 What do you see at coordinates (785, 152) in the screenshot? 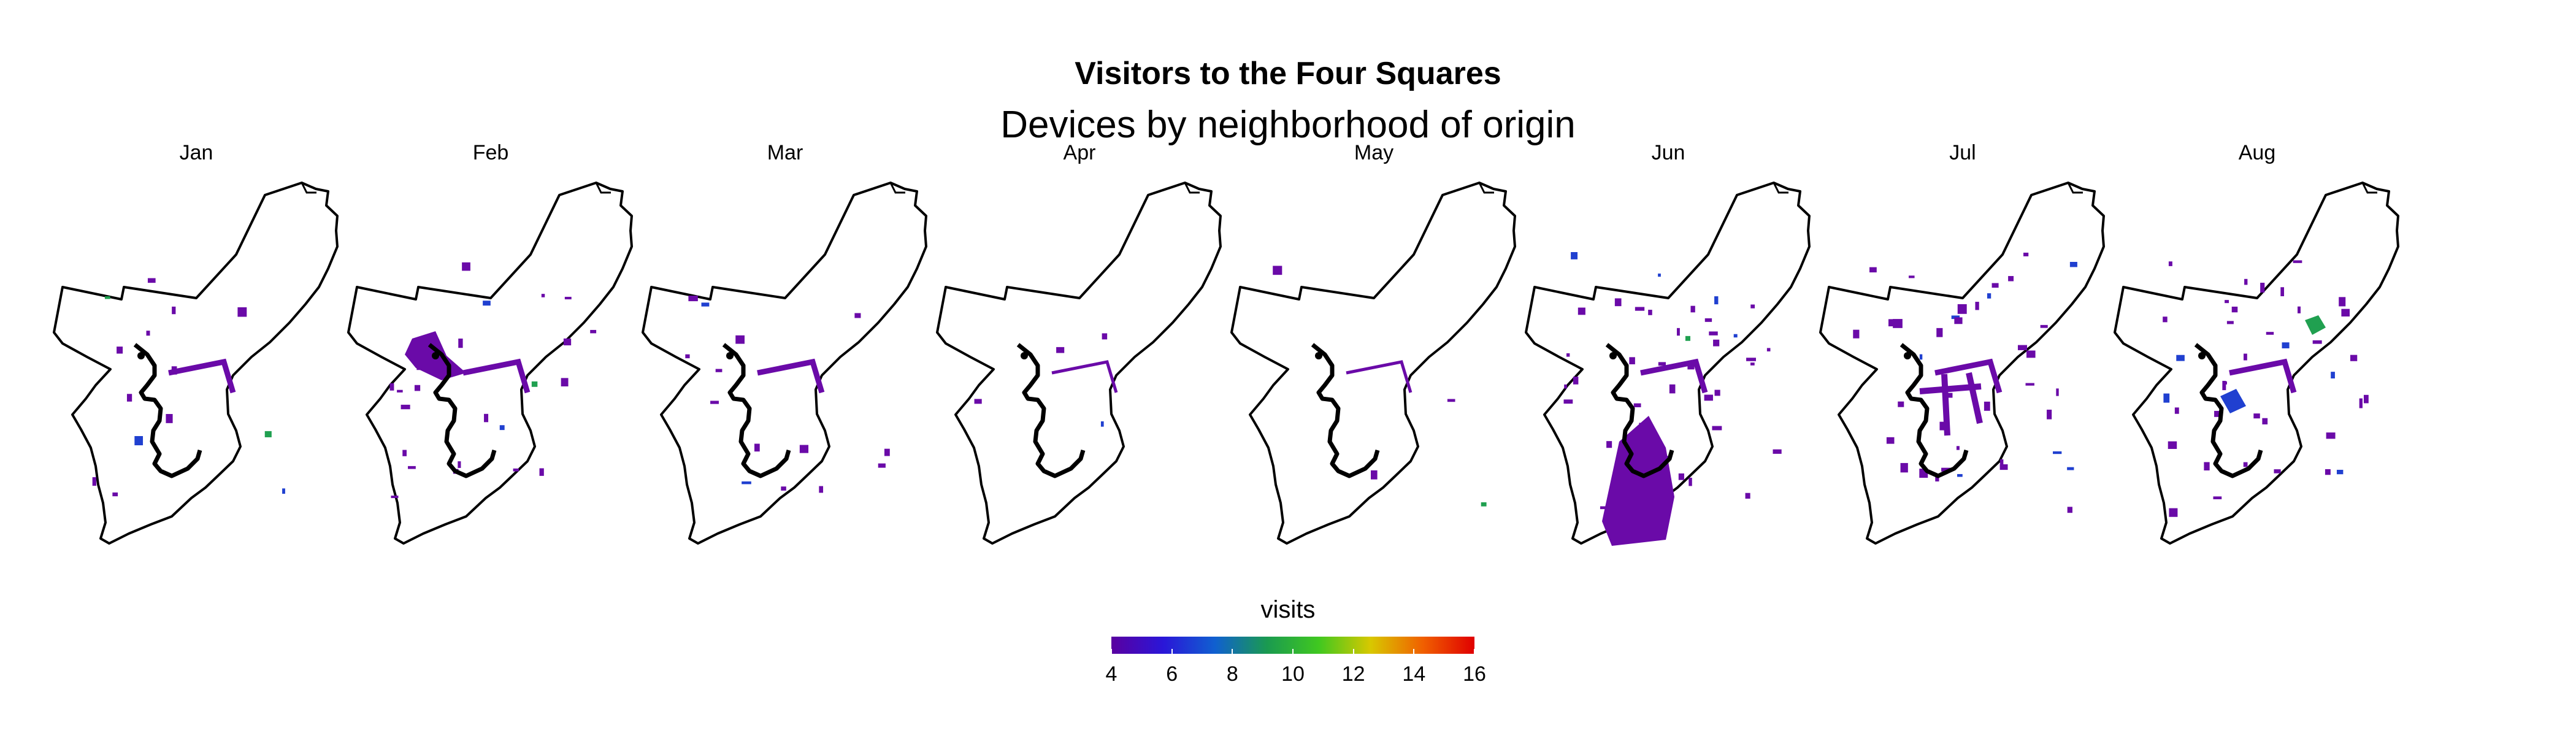
I see `panel-label: Mar` at bounding box center [785, 152].